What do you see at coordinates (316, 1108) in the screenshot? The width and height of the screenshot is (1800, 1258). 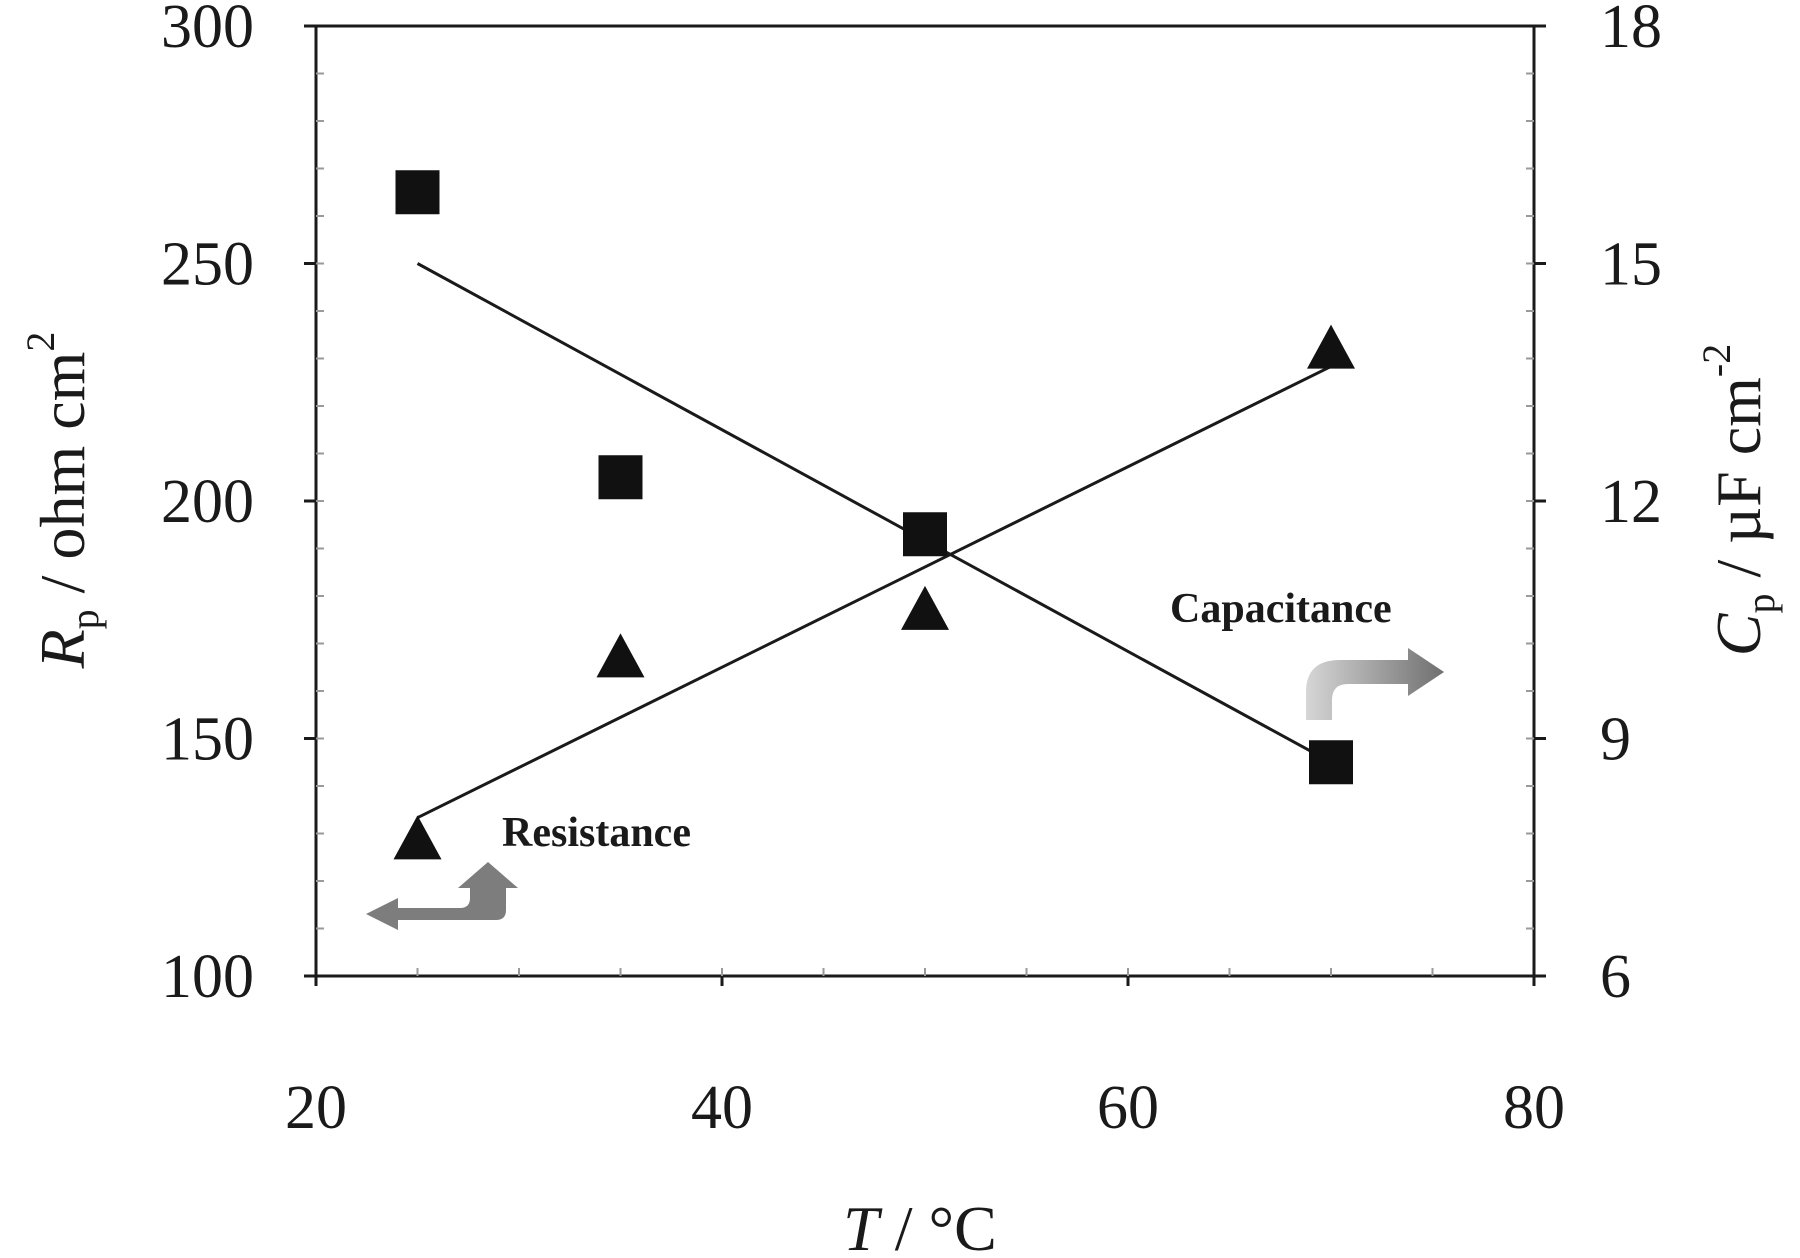 I see `x-tick-label: 20` at bounding box center [316, 1108].